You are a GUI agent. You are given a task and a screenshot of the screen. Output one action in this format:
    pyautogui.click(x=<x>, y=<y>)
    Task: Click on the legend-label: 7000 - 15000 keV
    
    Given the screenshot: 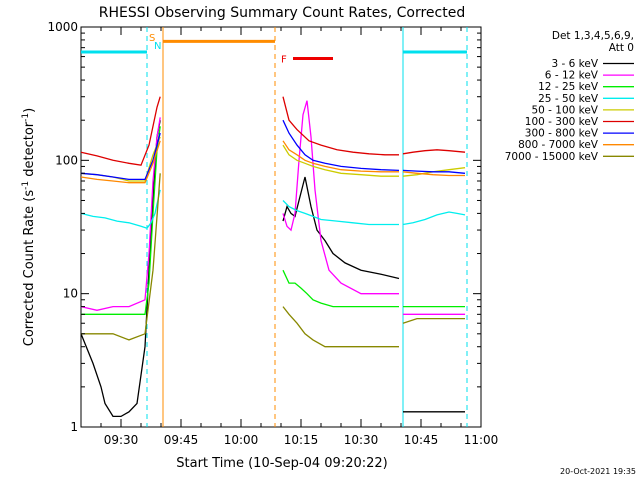 What is the action you would take?
    pyautogui.click(x=552, y=157)
    